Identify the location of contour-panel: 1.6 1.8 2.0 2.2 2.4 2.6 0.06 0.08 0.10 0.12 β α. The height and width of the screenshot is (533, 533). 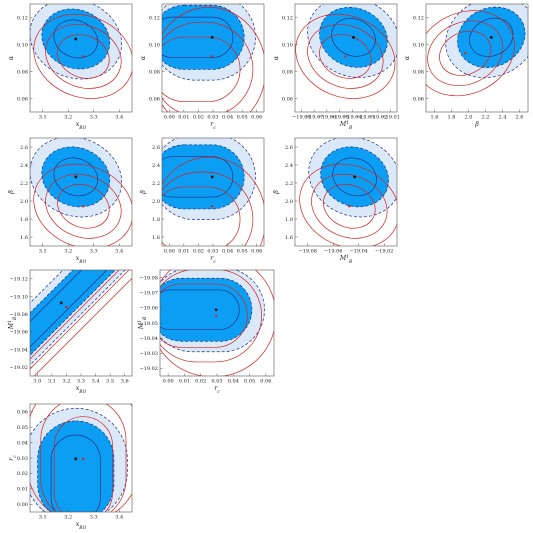
(466, 65).